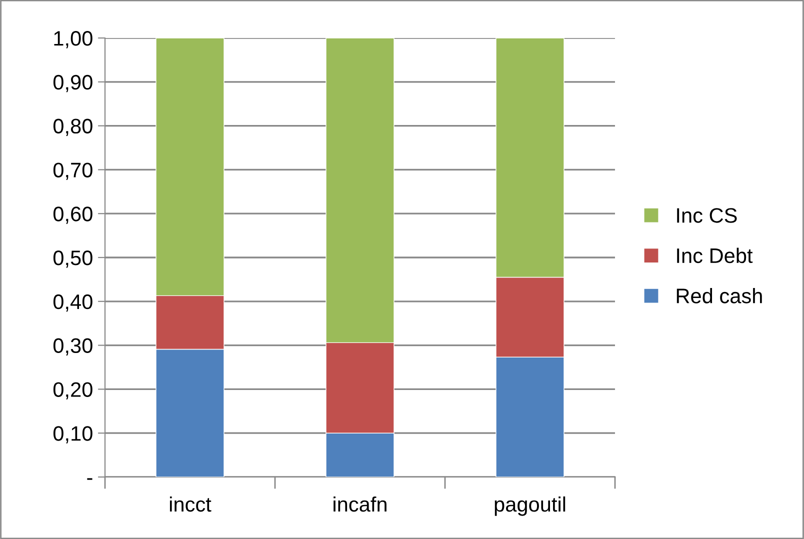 This screenshot has height=539, width=804. Describe the element at coordinates (72, 435) in the screenshot. I see `y-tick-label: 0,10` at that location.